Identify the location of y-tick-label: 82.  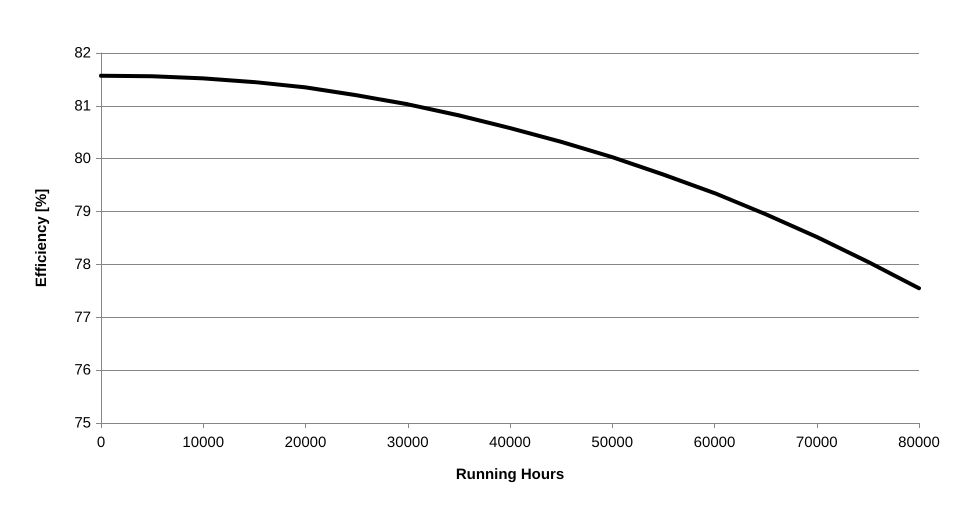
(82, 53).